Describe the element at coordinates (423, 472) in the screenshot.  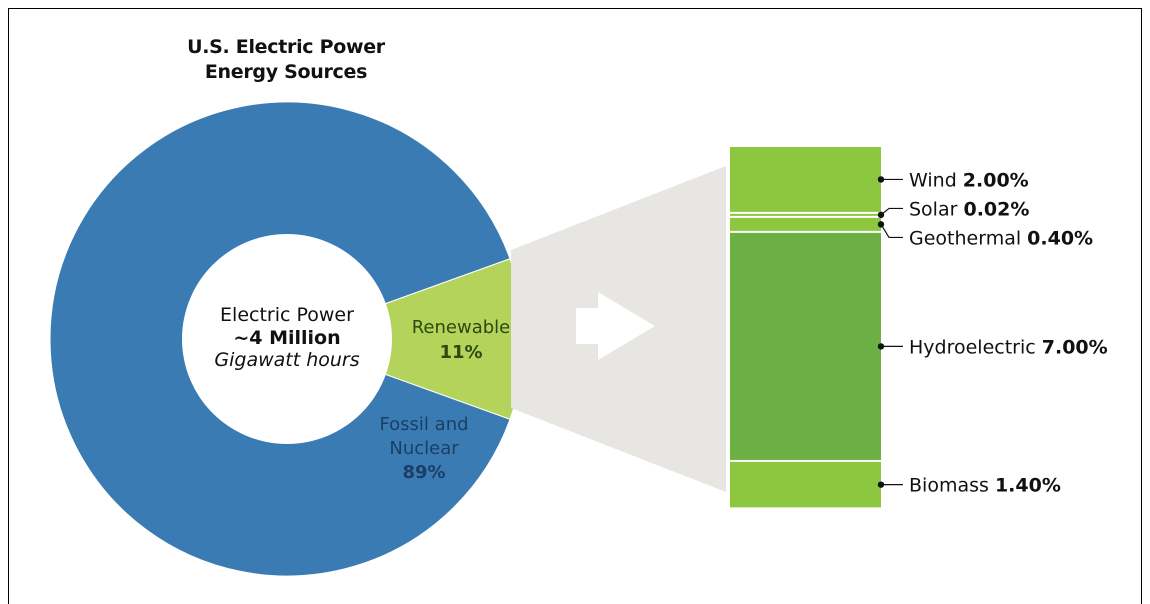
I see `slice-value-fossil: 89%` at that location.